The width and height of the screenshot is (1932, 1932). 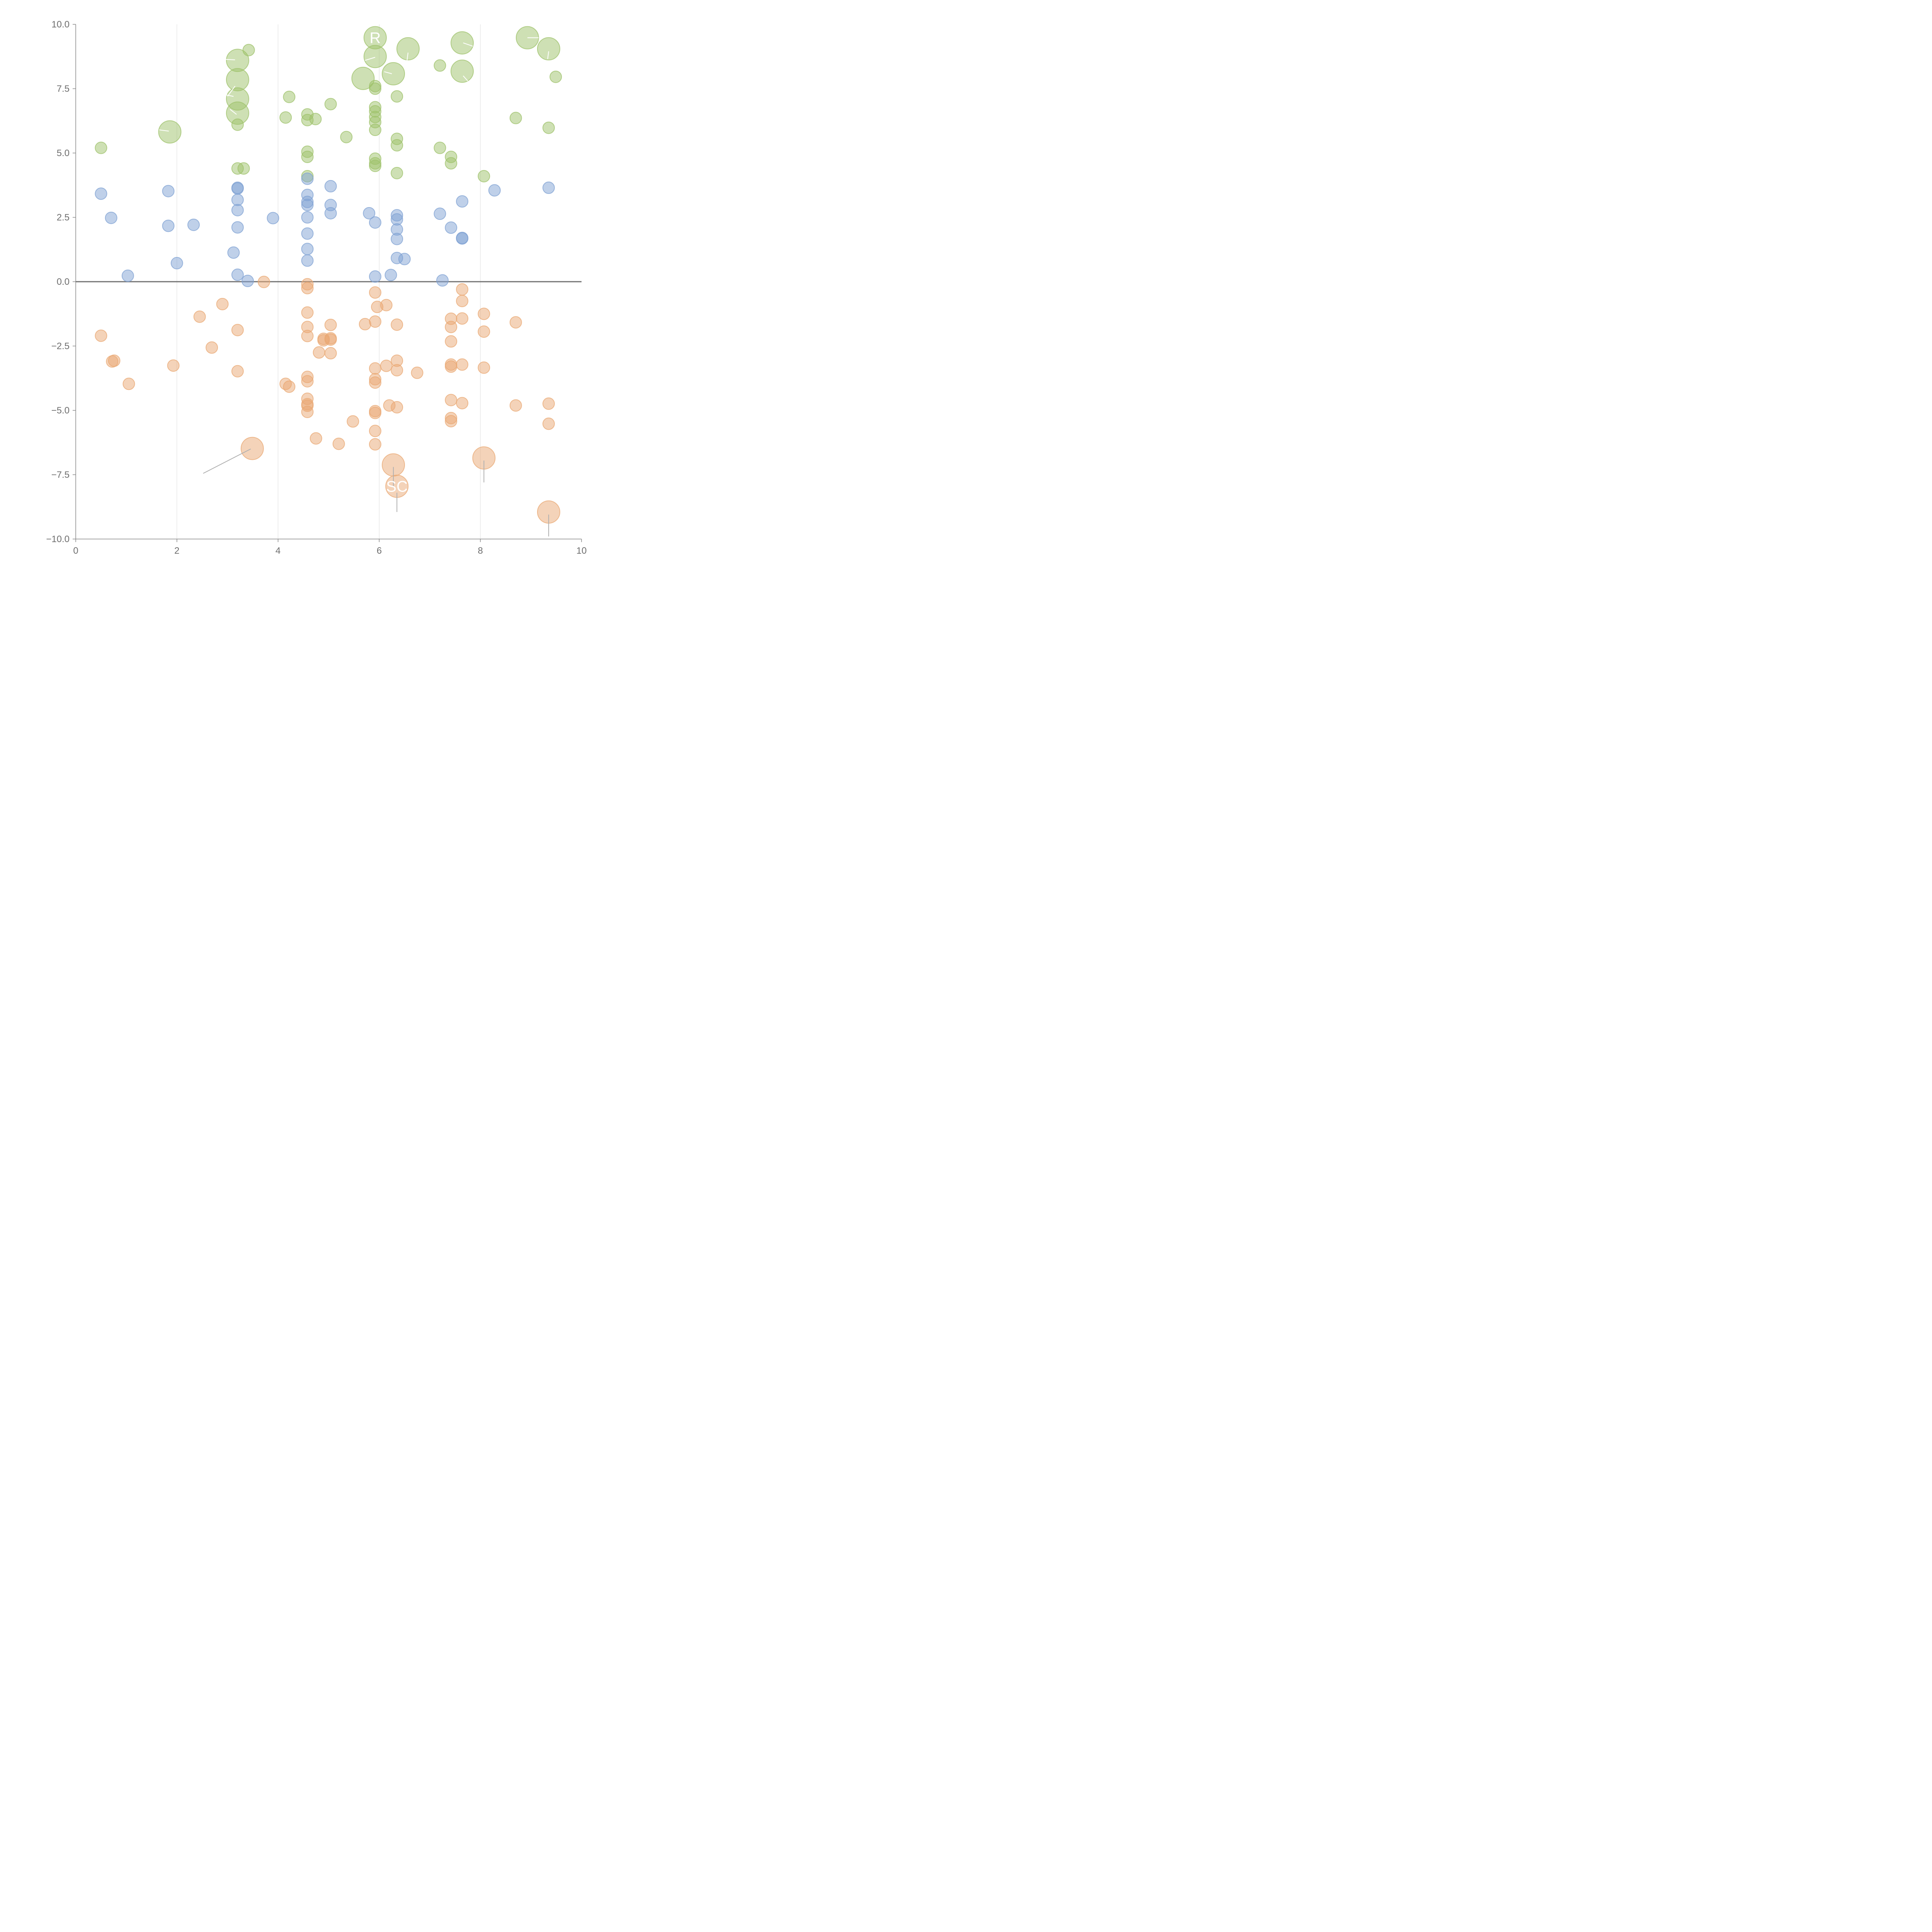 I want to click on leader-lines, so click(x=354, y=287).